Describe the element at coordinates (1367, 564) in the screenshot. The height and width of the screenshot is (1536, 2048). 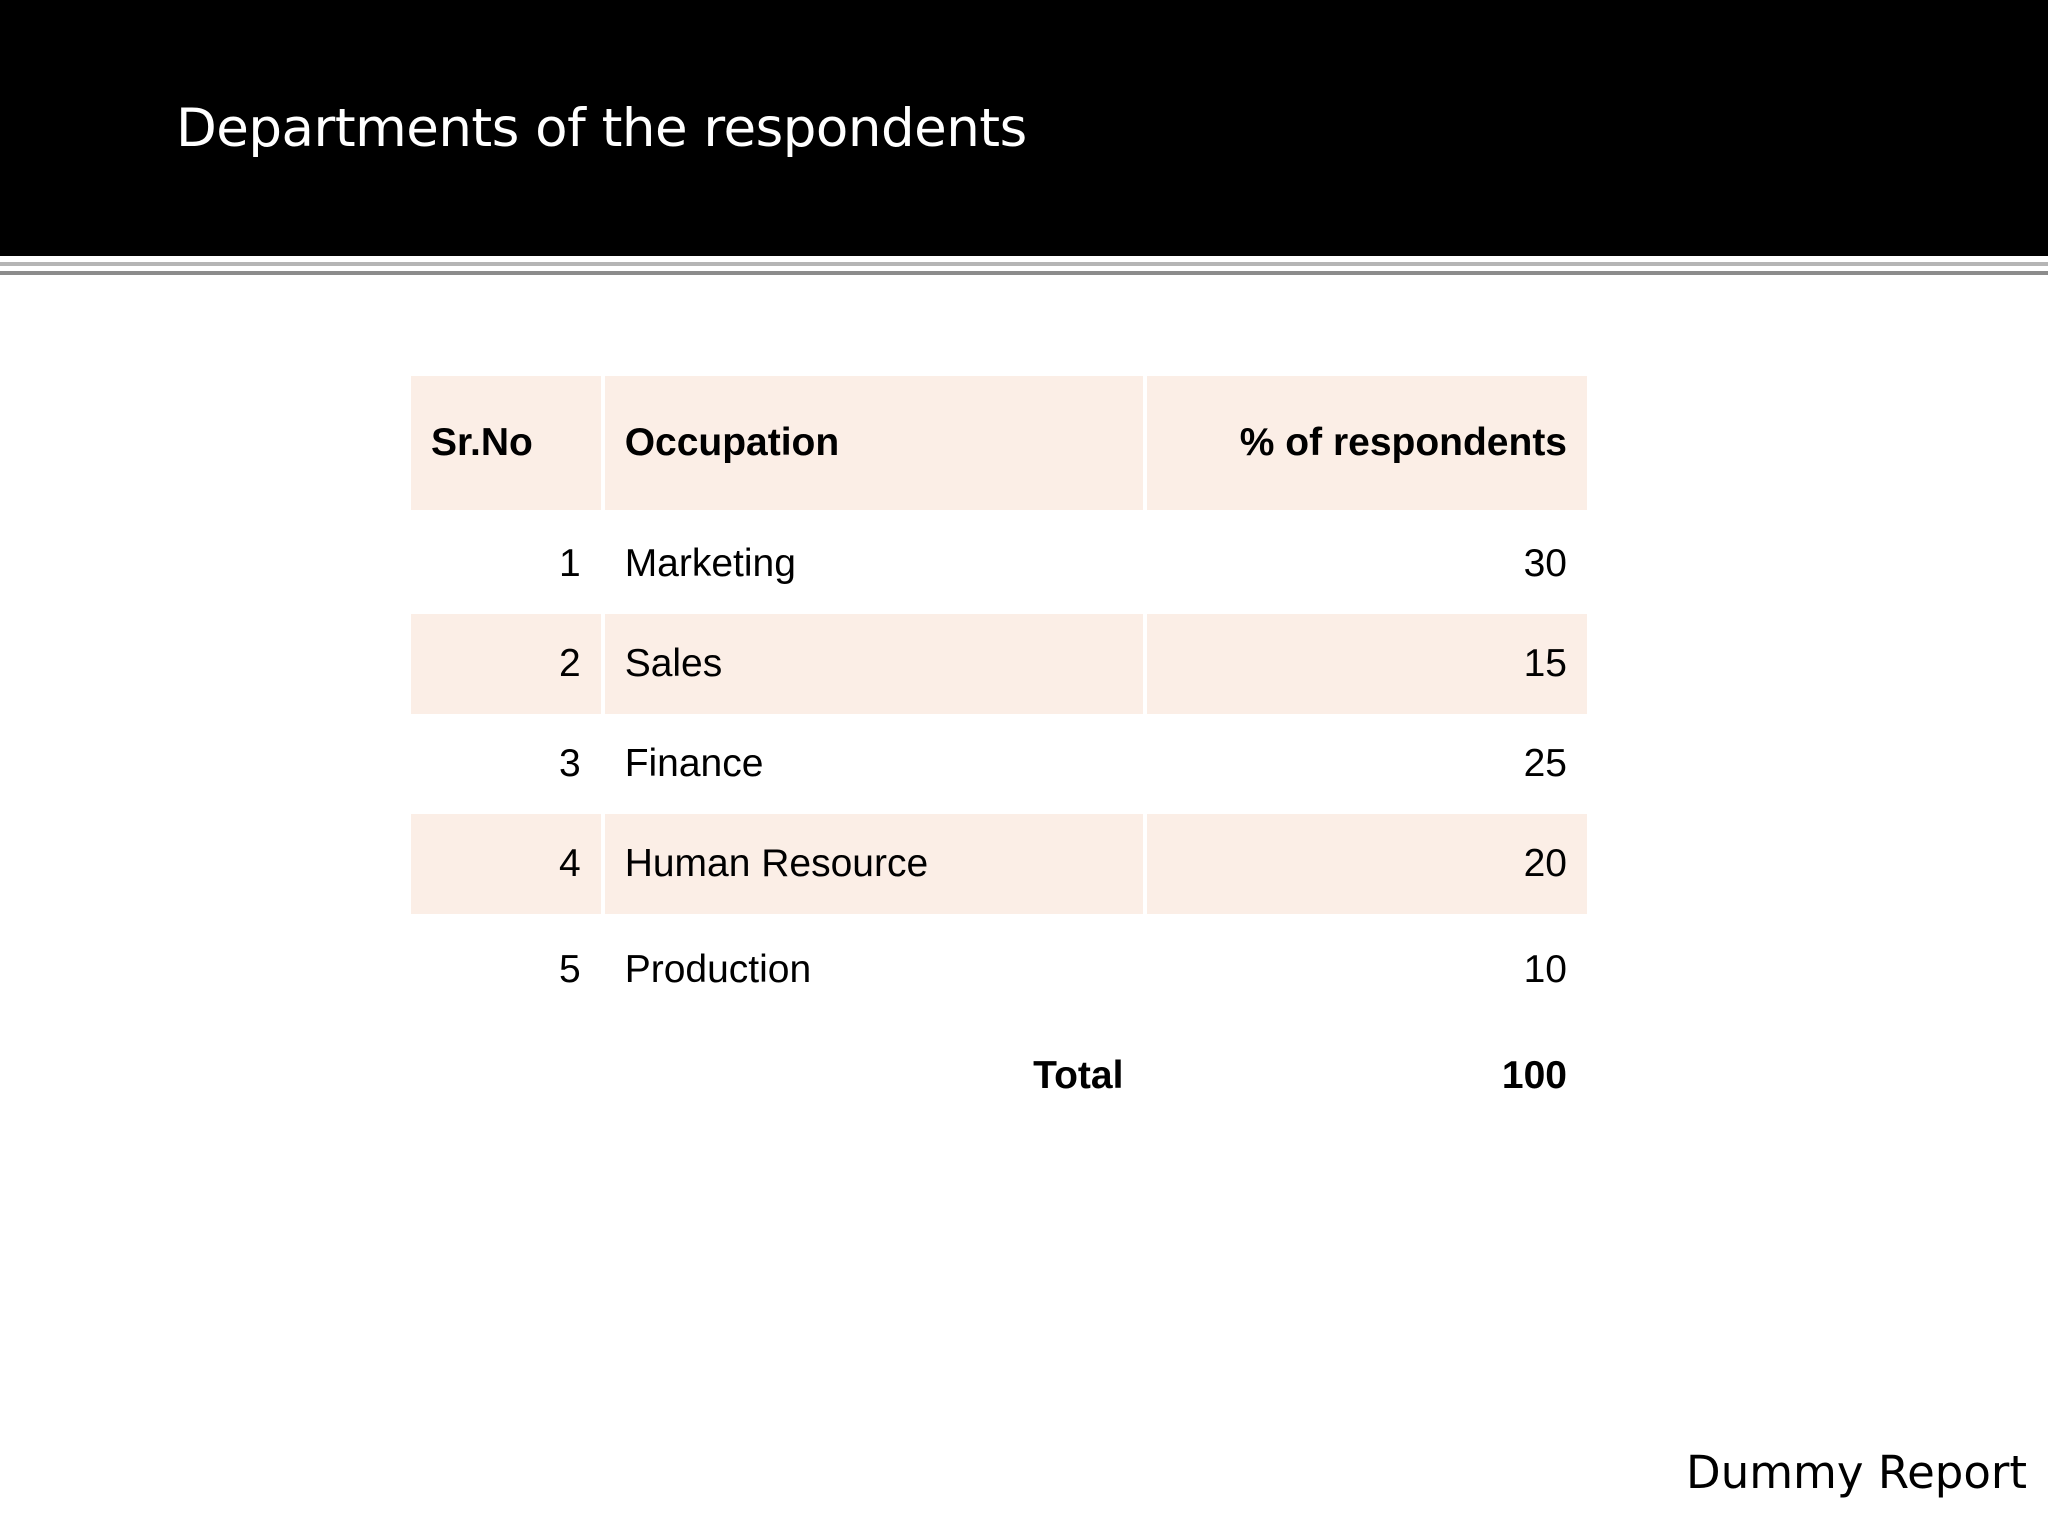
I see `cell-percent: 30` at that location.